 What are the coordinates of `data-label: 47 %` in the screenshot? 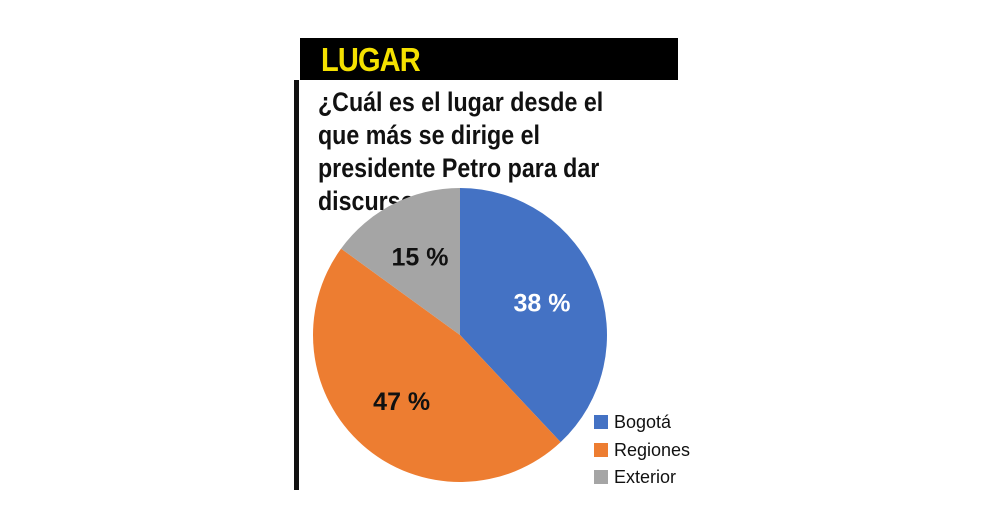 It's located at (401, 402).